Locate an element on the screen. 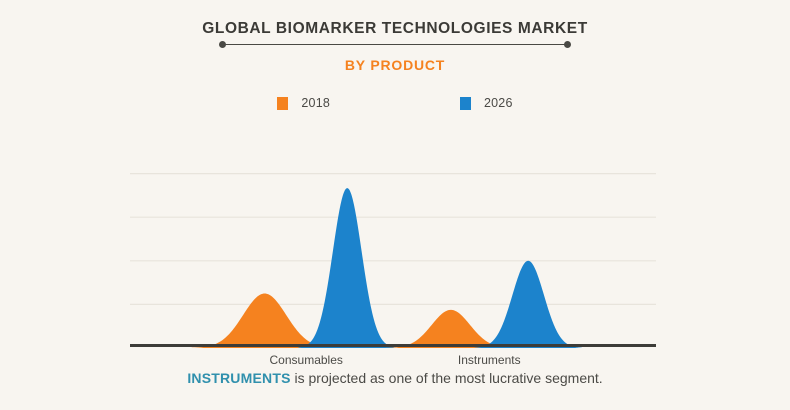 The image size is (790, 410). title-divider is located at coordinates (395, 44).